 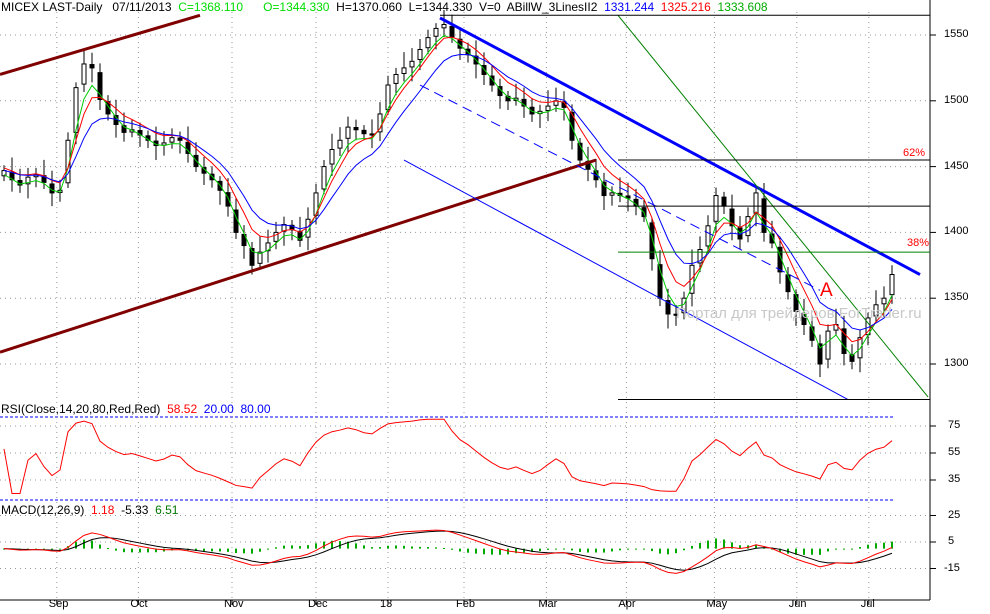 What do you see at coordinates (956, 231) in the screenshot?
I see `price-label: 1400` at bounding box center [956, 231].